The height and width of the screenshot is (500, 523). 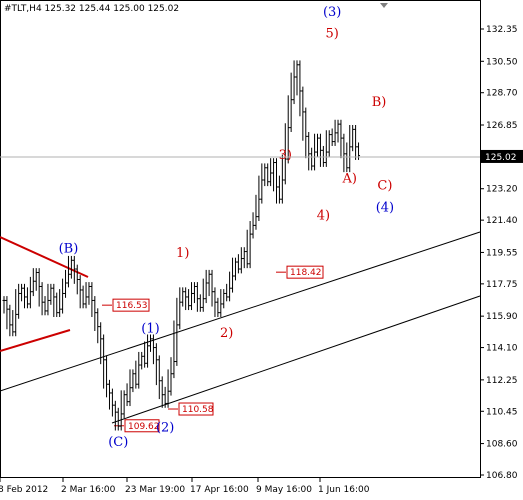 I want to click on wave-label: 1), so click(x=182, y=253).